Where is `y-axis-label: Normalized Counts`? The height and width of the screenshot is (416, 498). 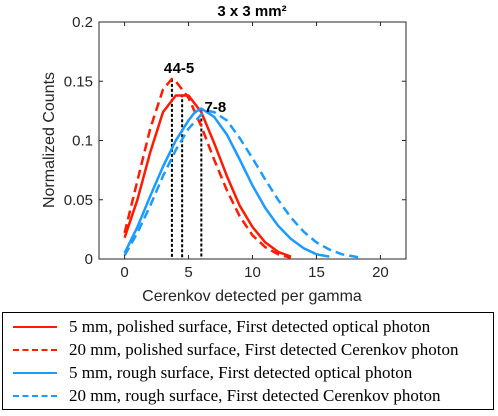
y-axis-label: Normalized Counts is located at coordinates (49, 140).